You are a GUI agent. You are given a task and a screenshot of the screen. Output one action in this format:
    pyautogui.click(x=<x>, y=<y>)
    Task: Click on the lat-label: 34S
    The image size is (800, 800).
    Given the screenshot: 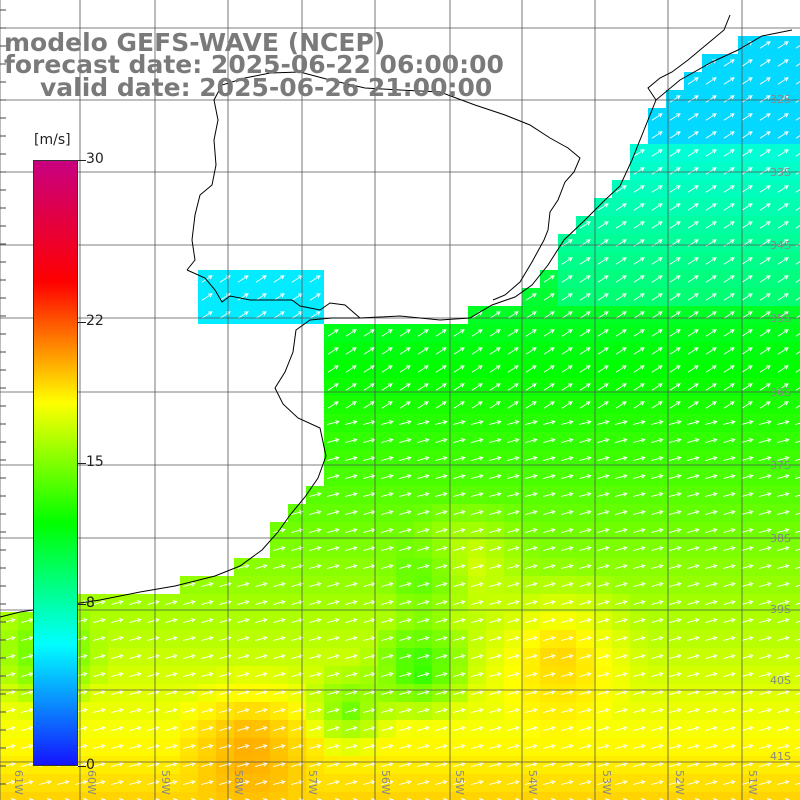 What is the action you would take?
    pyautogui.click(x=780, y=245)
    